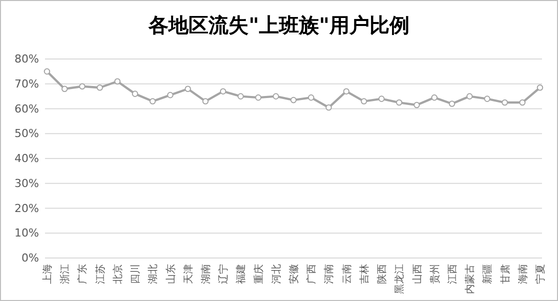 This screenshot has width=558, height=301. I want to click on x-tick-label: 浙江, so click(65, 274).